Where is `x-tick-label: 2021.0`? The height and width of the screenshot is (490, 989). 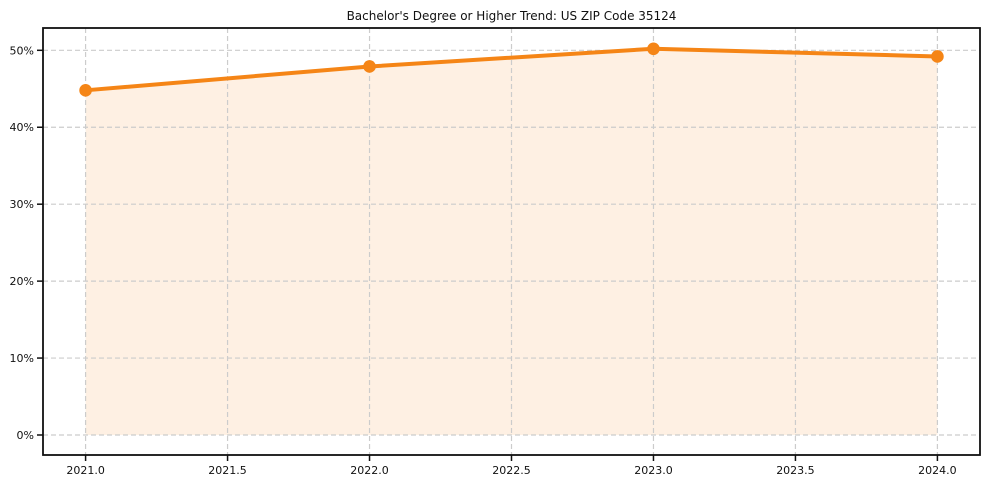
x-tick-label: 2021.0 is located at coordinates (85, 470).